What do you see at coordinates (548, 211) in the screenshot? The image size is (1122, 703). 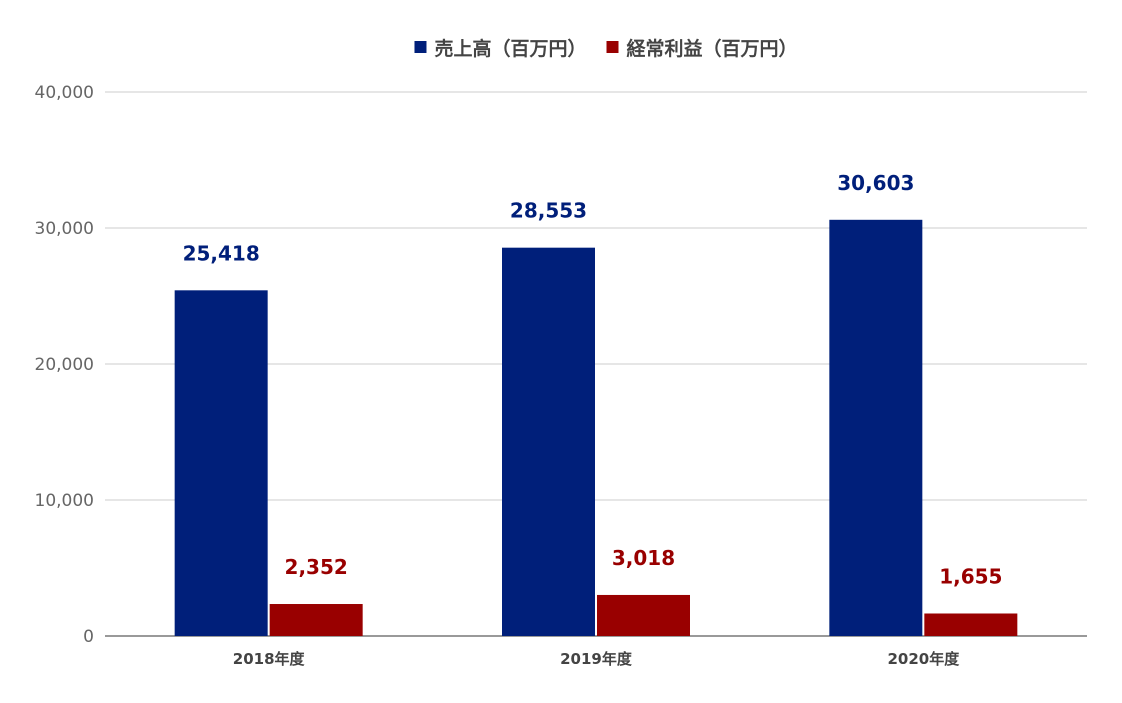 I see `data-label-series-0-1: 28,553` at bounding box center [548, 211].